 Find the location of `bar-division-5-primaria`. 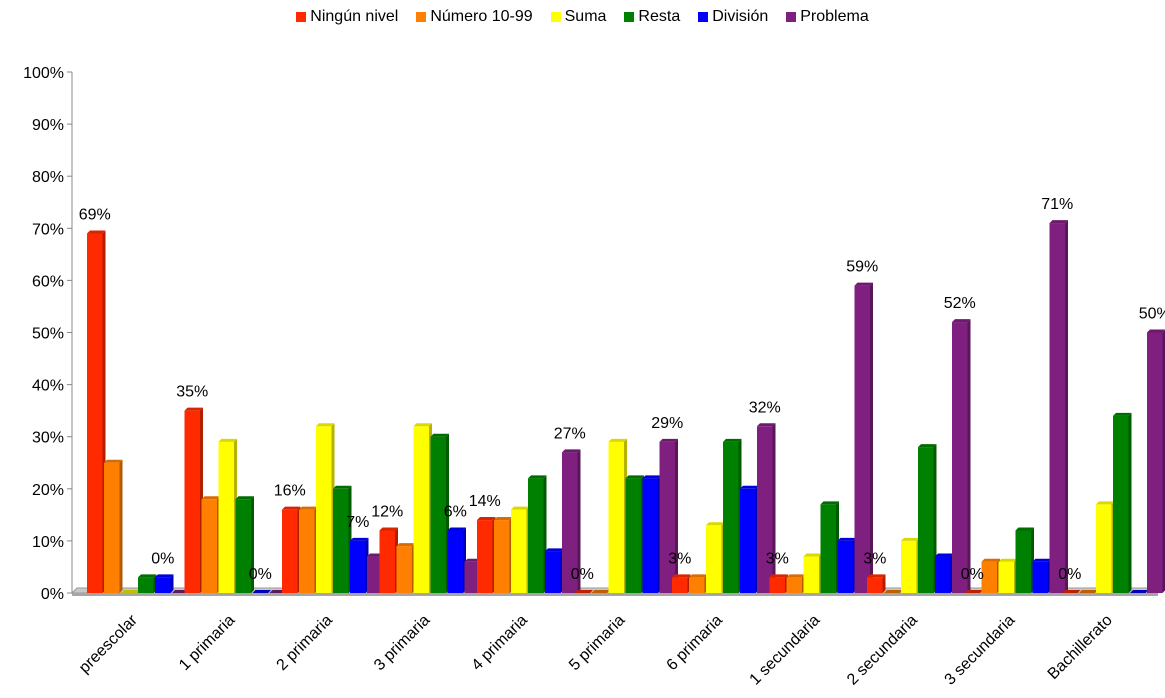

bar-division-5-primaria is located at coordinates (651, 534).